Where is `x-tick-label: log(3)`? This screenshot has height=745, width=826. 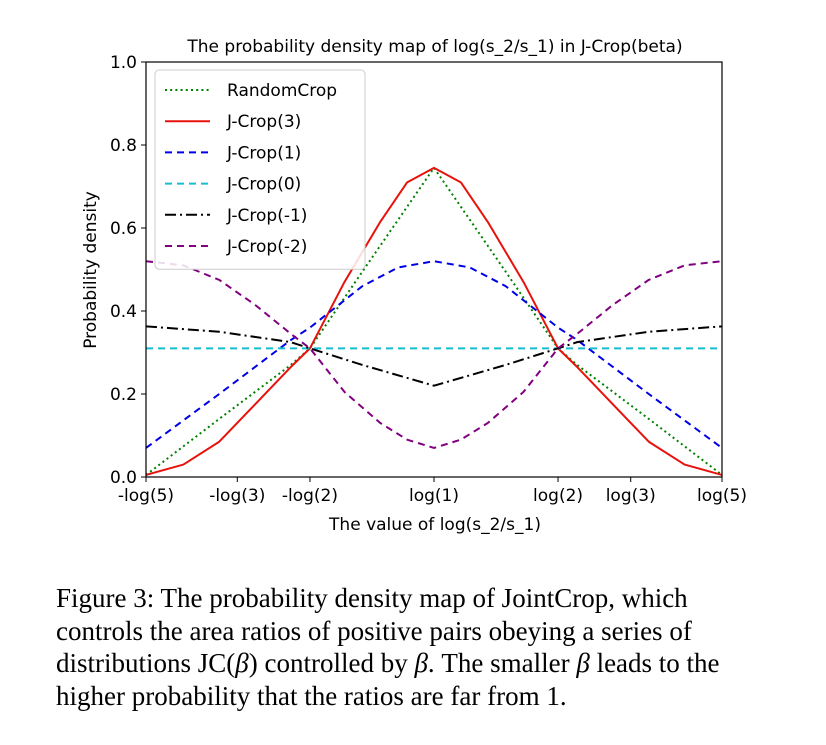 x-tick-label: log(3) is located at coordinates (631, 496).